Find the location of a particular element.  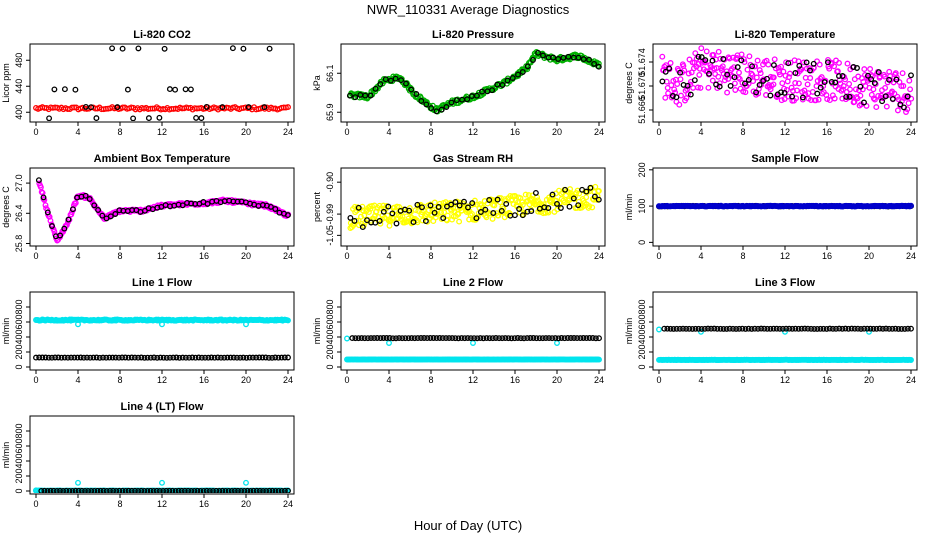

data-points is located at coordinates (787, 80).